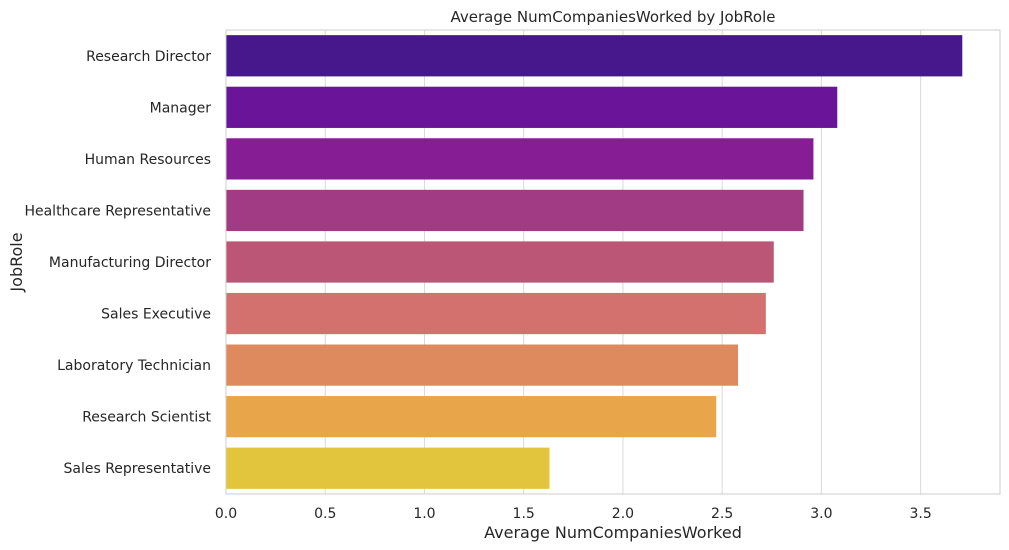  What do you see at coordinates (148, 57) in the screenshot?
I see `y-tick-label: Research Director` at bounding box center [148, 57].